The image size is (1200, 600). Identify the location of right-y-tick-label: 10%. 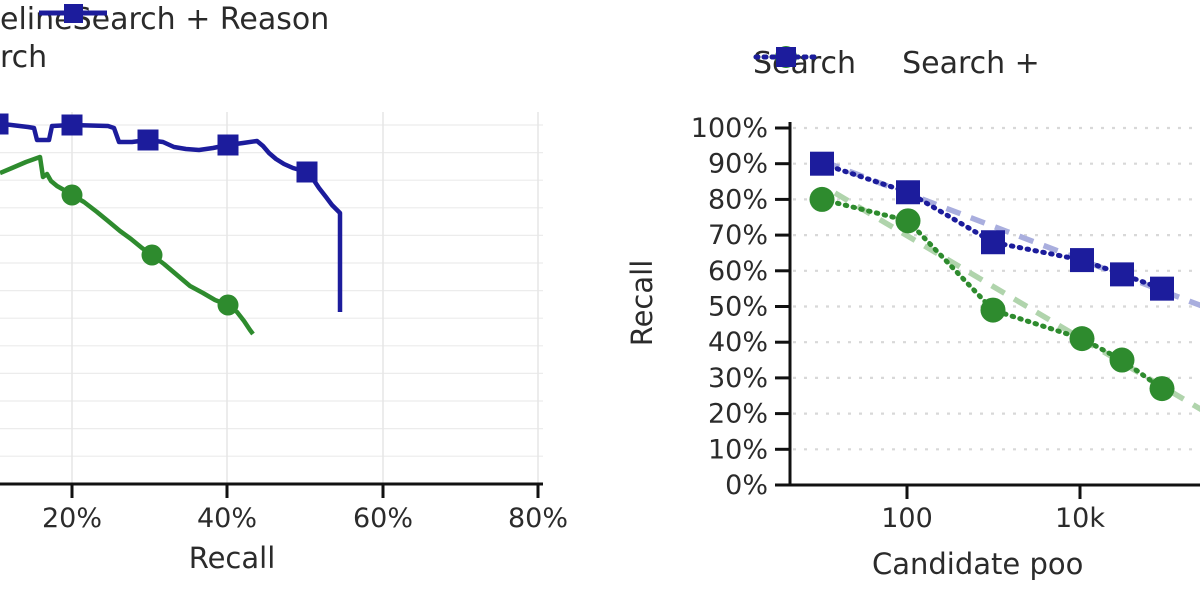
(738, 449).